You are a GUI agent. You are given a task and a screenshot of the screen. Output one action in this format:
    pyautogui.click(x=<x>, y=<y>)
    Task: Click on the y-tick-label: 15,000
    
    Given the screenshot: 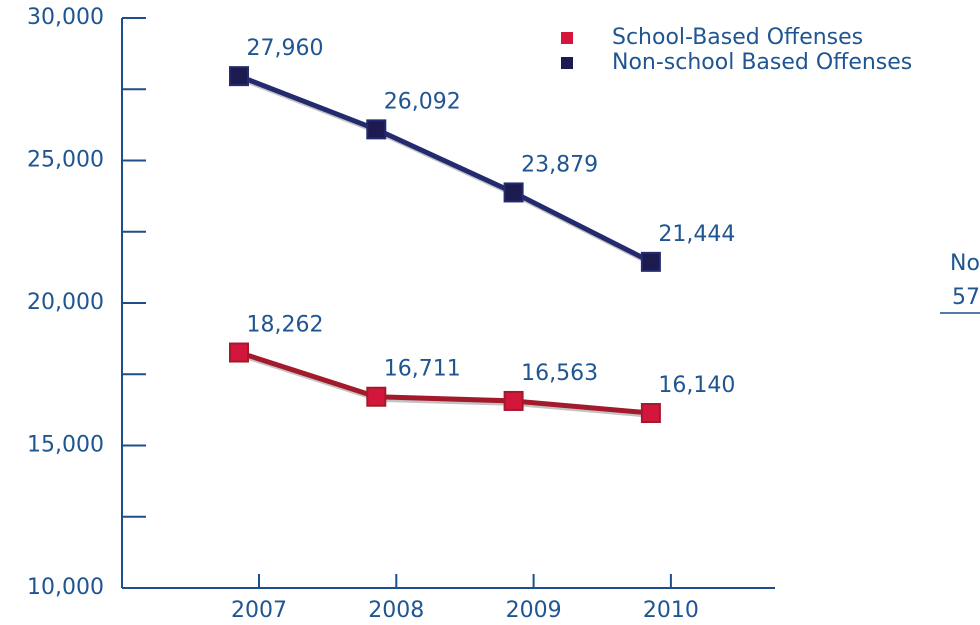 What is the action you would take?
    pyautogui.click(x=65, y=445)
    